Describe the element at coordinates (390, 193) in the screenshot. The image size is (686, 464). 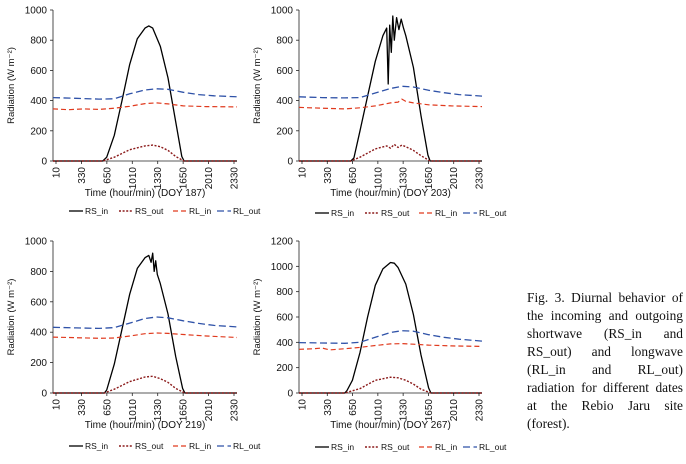
I see `x-axis-title: Time (hour/min) (DOY 203)` at that location.